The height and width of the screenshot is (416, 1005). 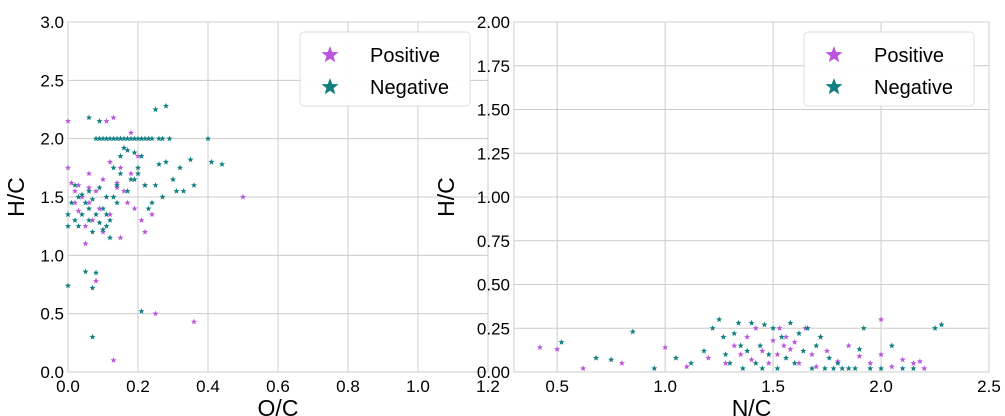 What do you see at coordinates (493, 328) in the screenshot?
I see `y-tick-label: 0.25` at bounding box center [493, 328].